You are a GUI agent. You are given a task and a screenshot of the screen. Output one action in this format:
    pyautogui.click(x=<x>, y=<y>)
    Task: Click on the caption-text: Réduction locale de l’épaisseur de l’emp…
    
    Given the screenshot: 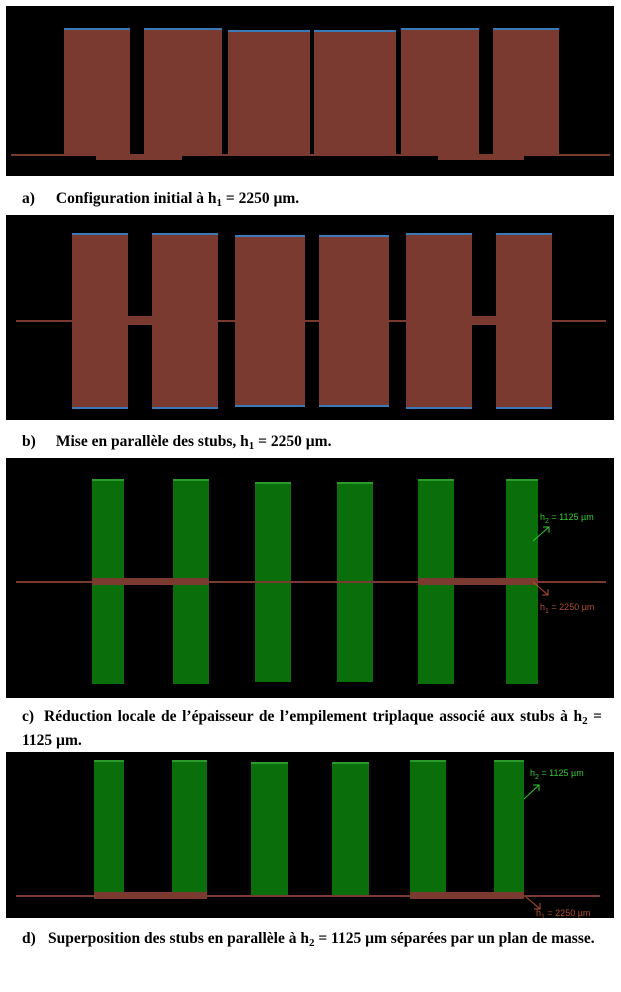 What is the action you would take?
    pyautogui.click(x=313, y=716)
    